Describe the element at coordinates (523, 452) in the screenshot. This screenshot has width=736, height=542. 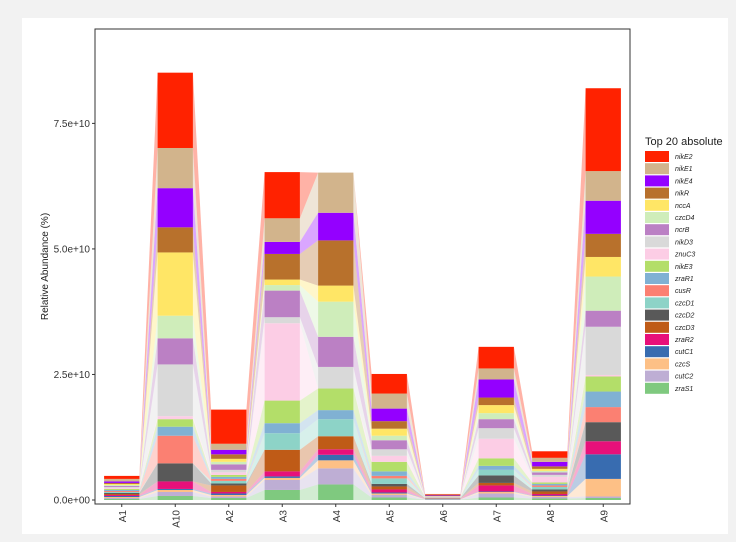
I see `flow-nikD3-A7` at that location.